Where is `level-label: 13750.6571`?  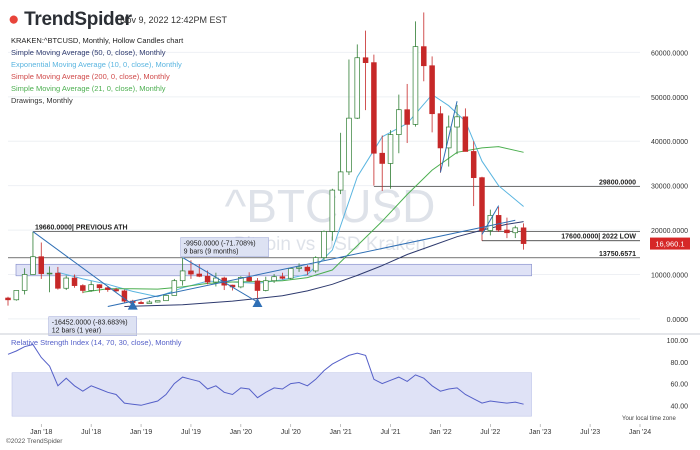
level-label: 13750.6571 is located at coordinates (617, 254).